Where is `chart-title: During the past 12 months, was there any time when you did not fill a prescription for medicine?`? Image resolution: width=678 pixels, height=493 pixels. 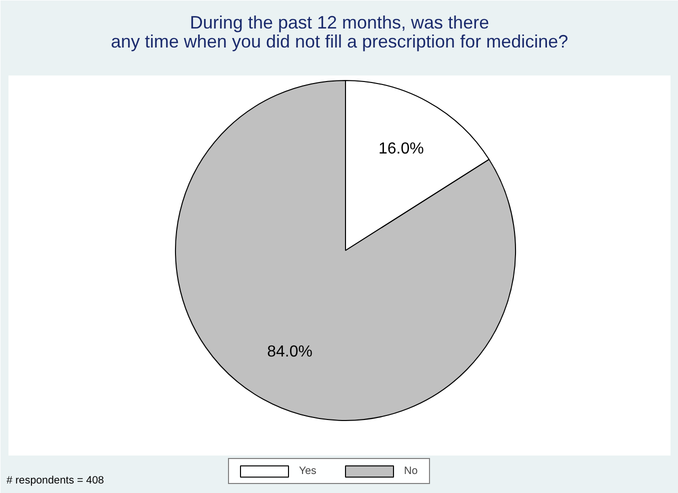 chart-title: During the past 12 months, was there any time when you did not fill a prescription for medicine? is located at coordinates (339, 32).